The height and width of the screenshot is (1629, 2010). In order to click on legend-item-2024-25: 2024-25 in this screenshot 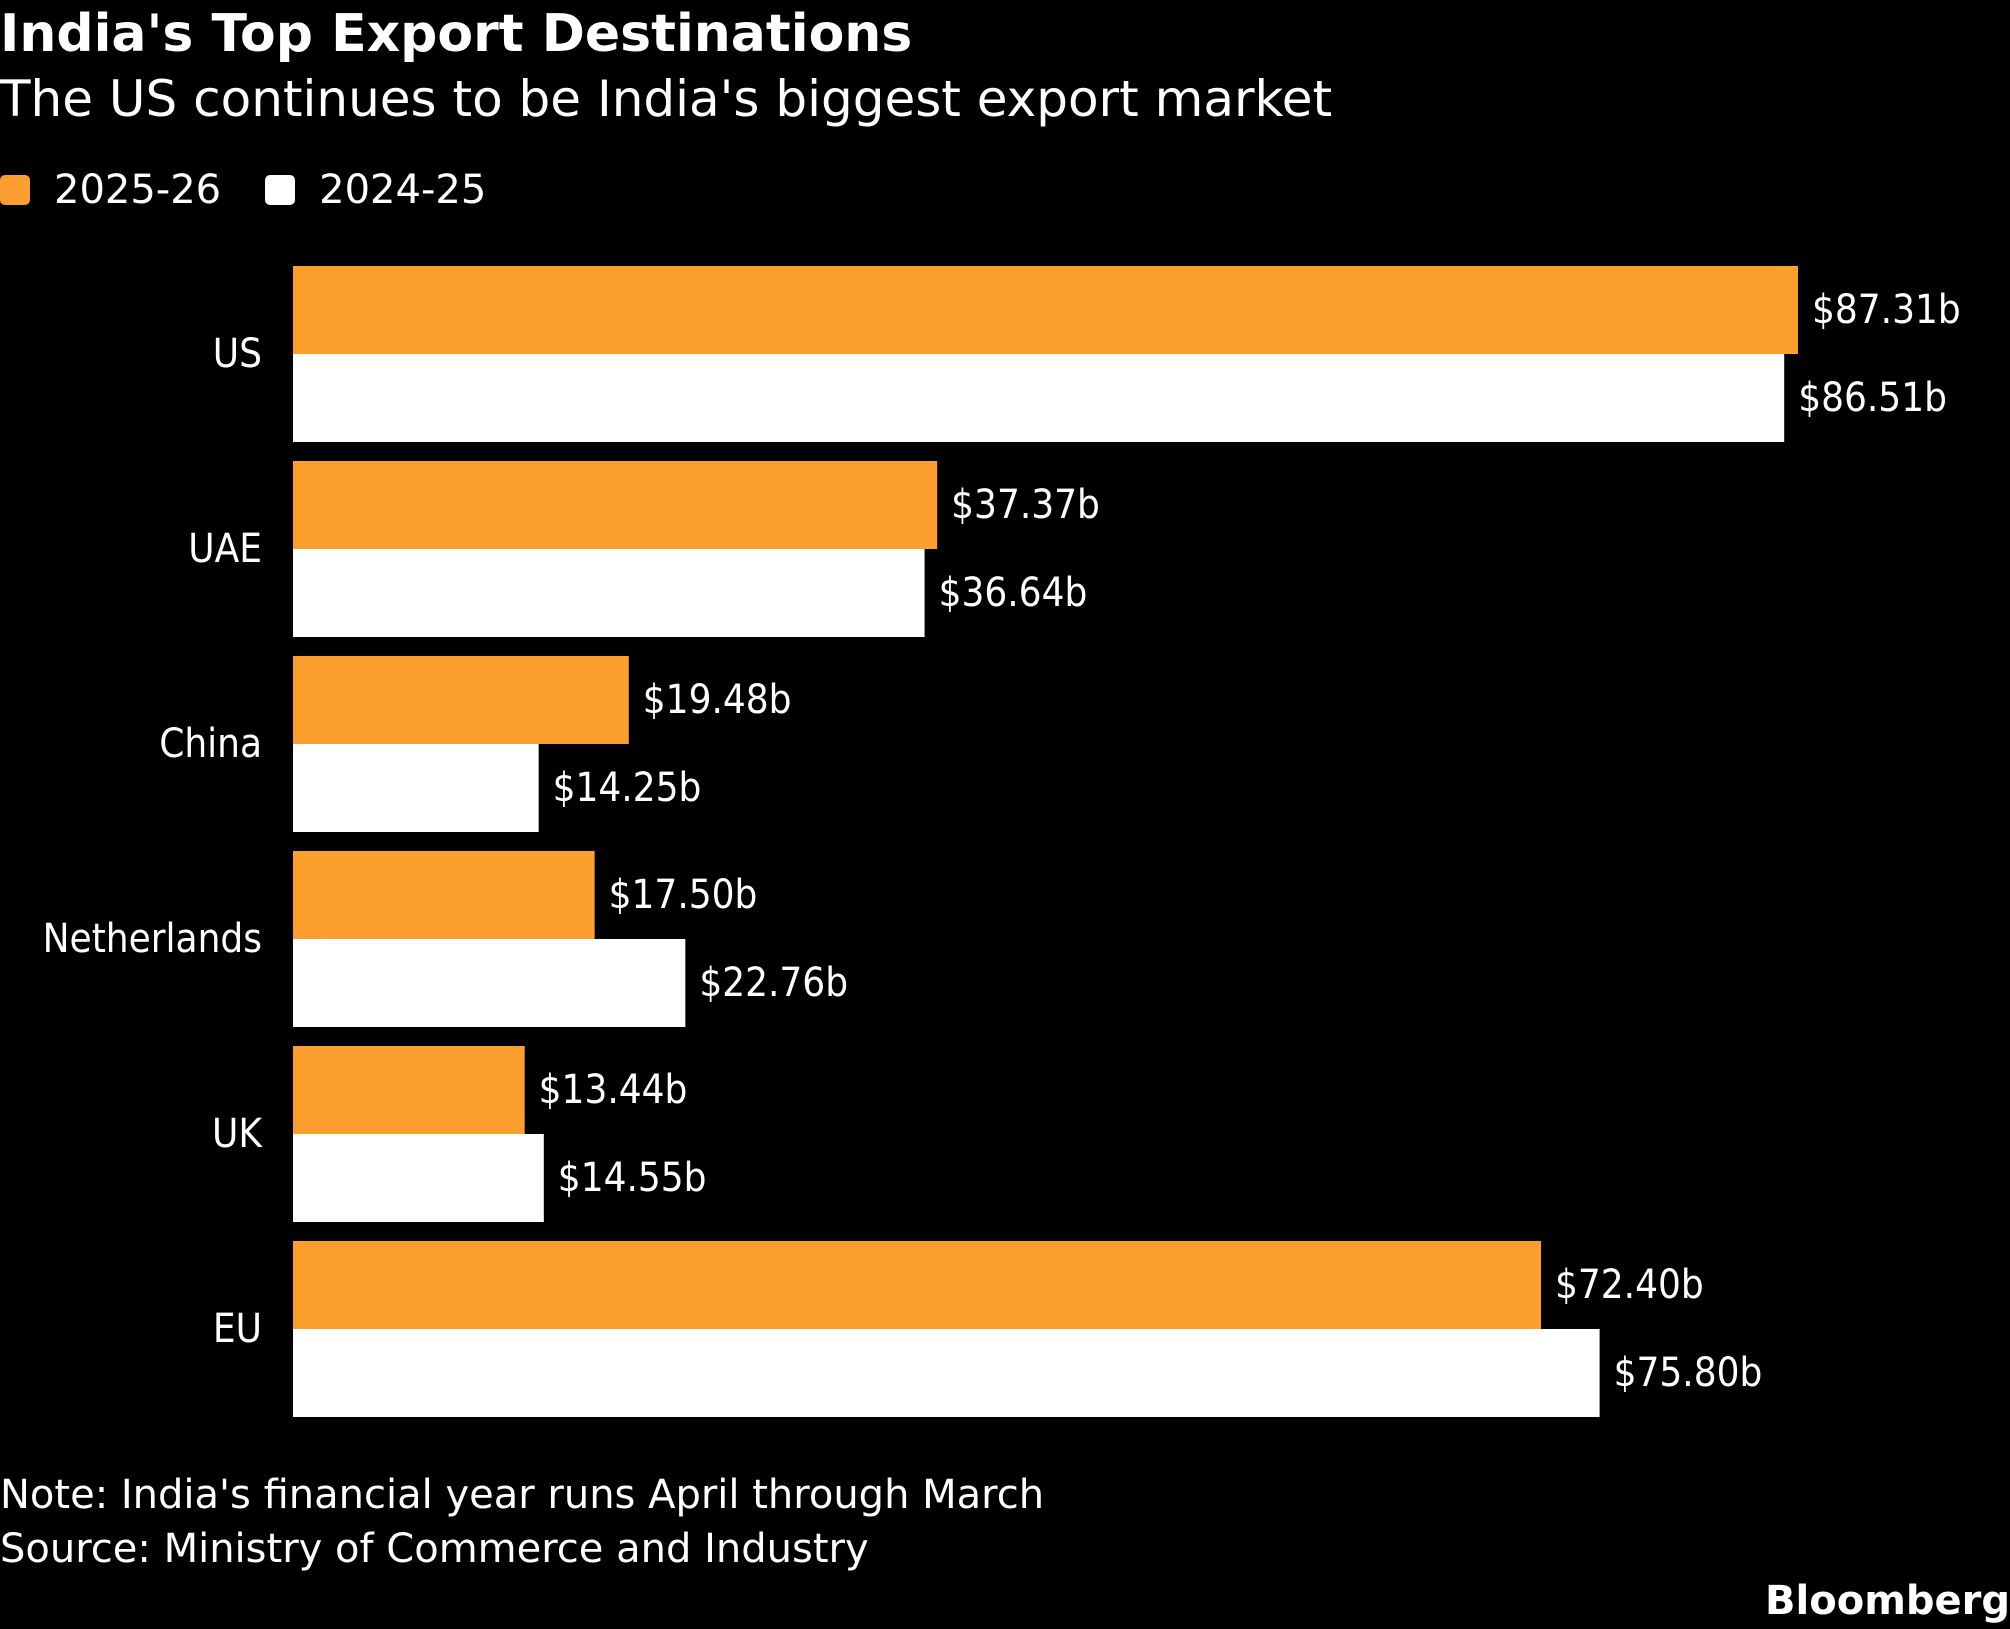, I will do `click(375, 190)`.